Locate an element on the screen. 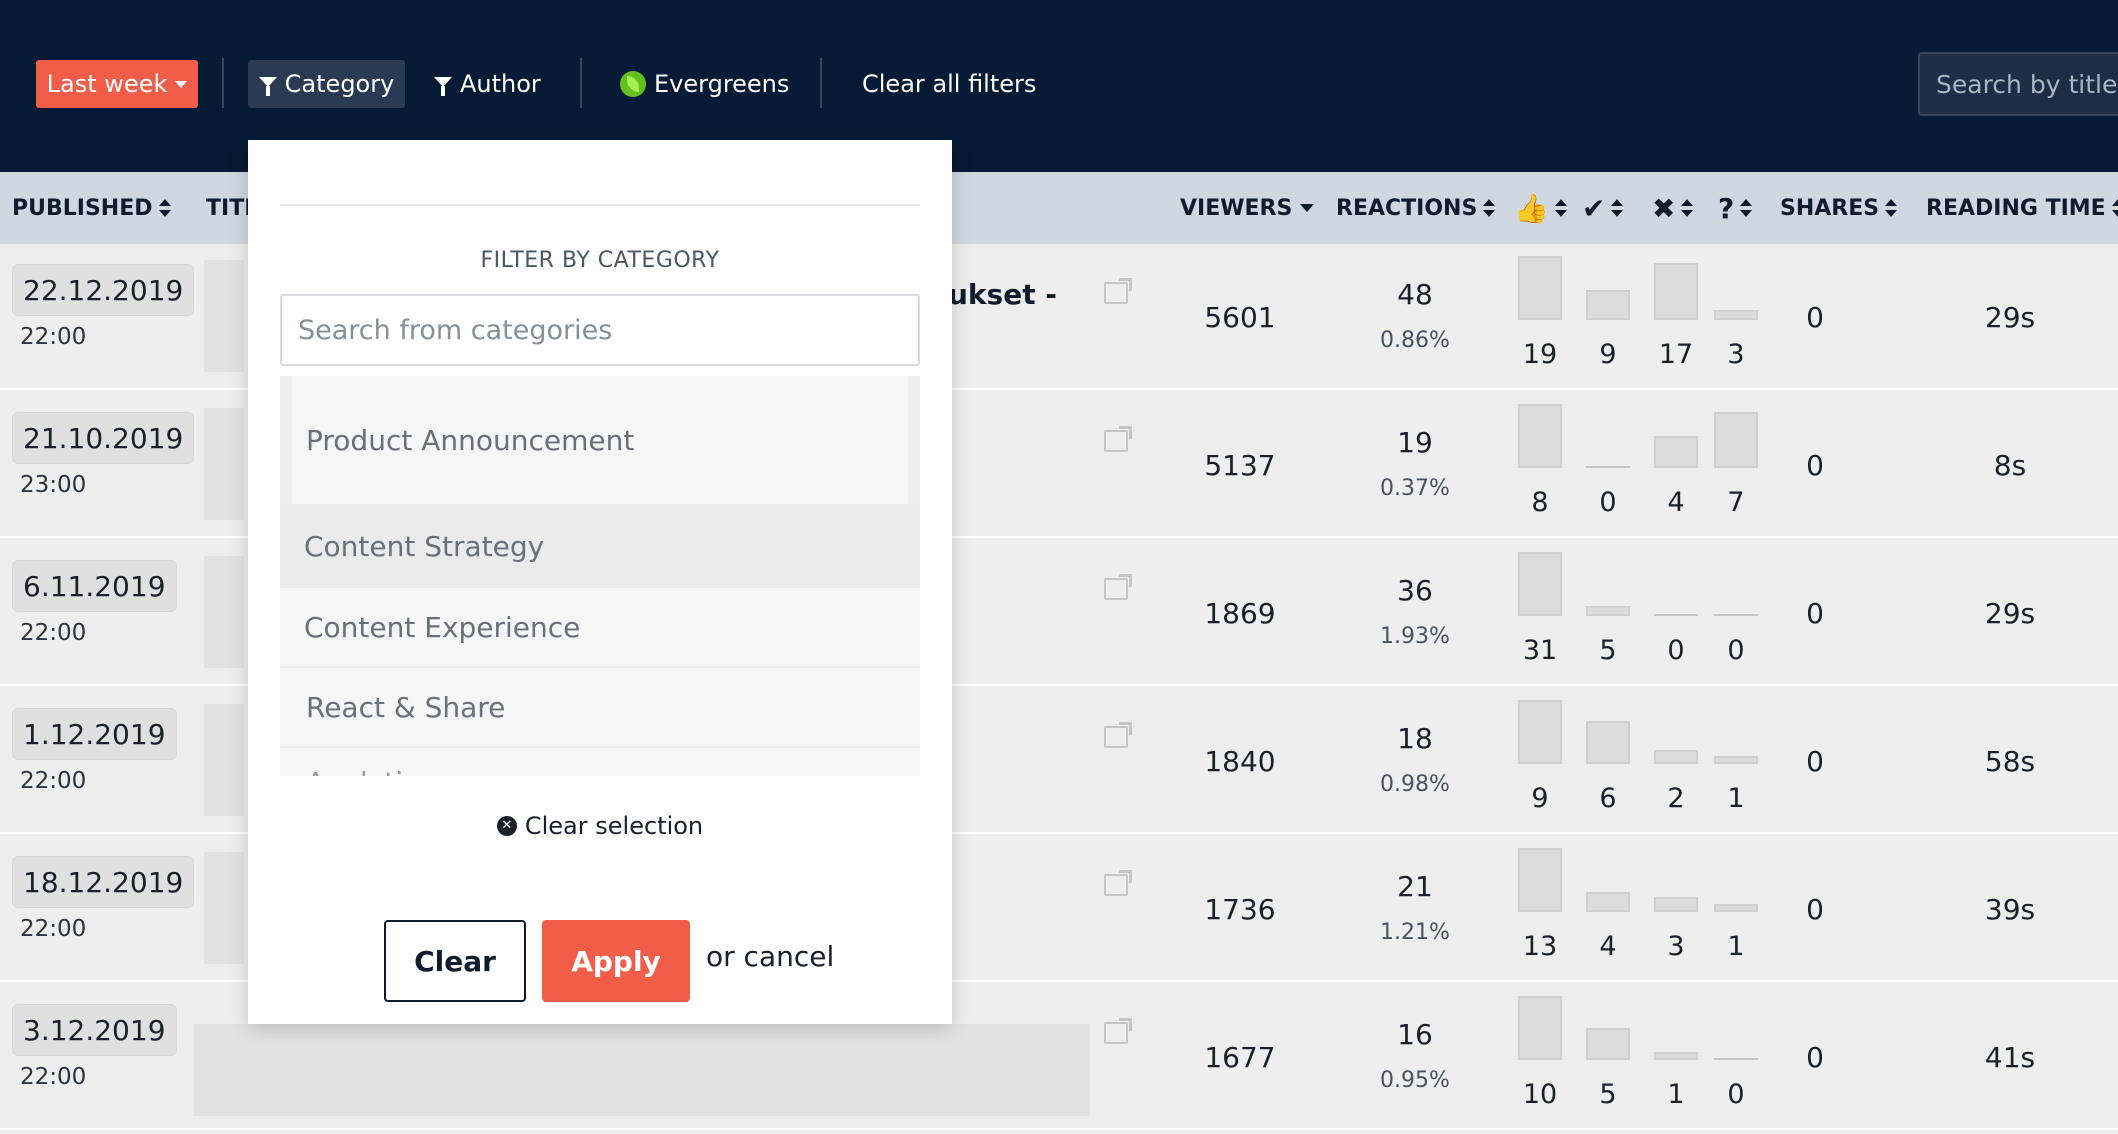  col-question: ? is located at coordinates (1735, 208).